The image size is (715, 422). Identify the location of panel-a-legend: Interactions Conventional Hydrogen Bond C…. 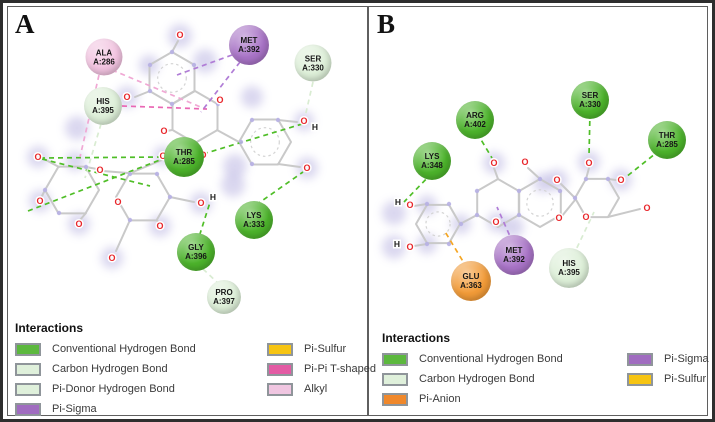
(195, 370).